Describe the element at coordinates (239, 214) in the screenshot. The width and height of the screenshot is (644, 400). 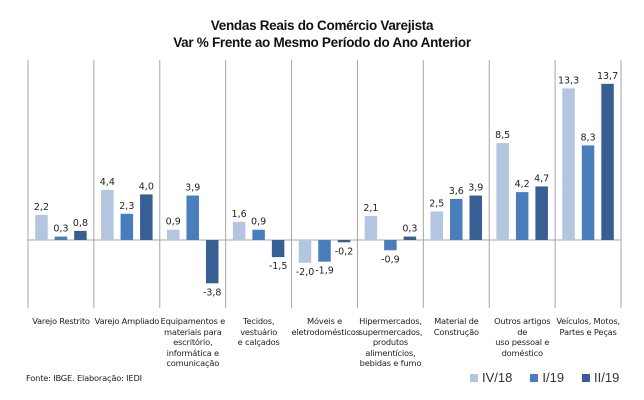
I see `data-label: 1,6` at that location.